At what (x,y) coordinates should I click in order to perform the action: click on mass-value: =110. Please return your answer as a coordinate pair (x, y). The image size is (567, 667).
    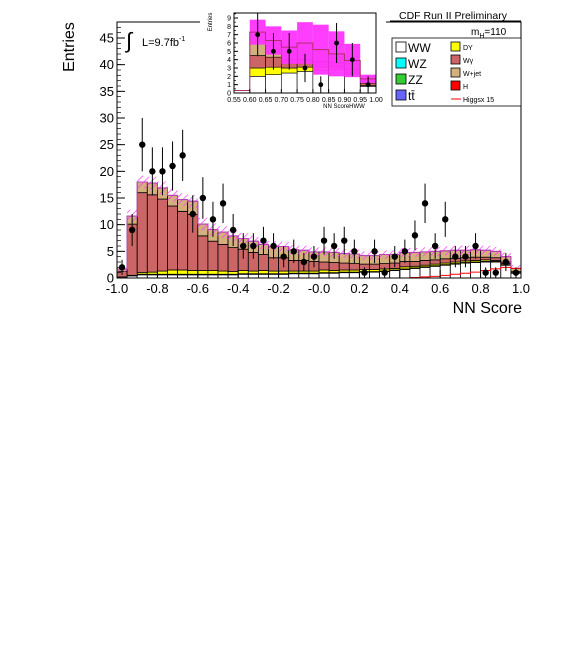
    Looking at the image, I should click on (495, 32).